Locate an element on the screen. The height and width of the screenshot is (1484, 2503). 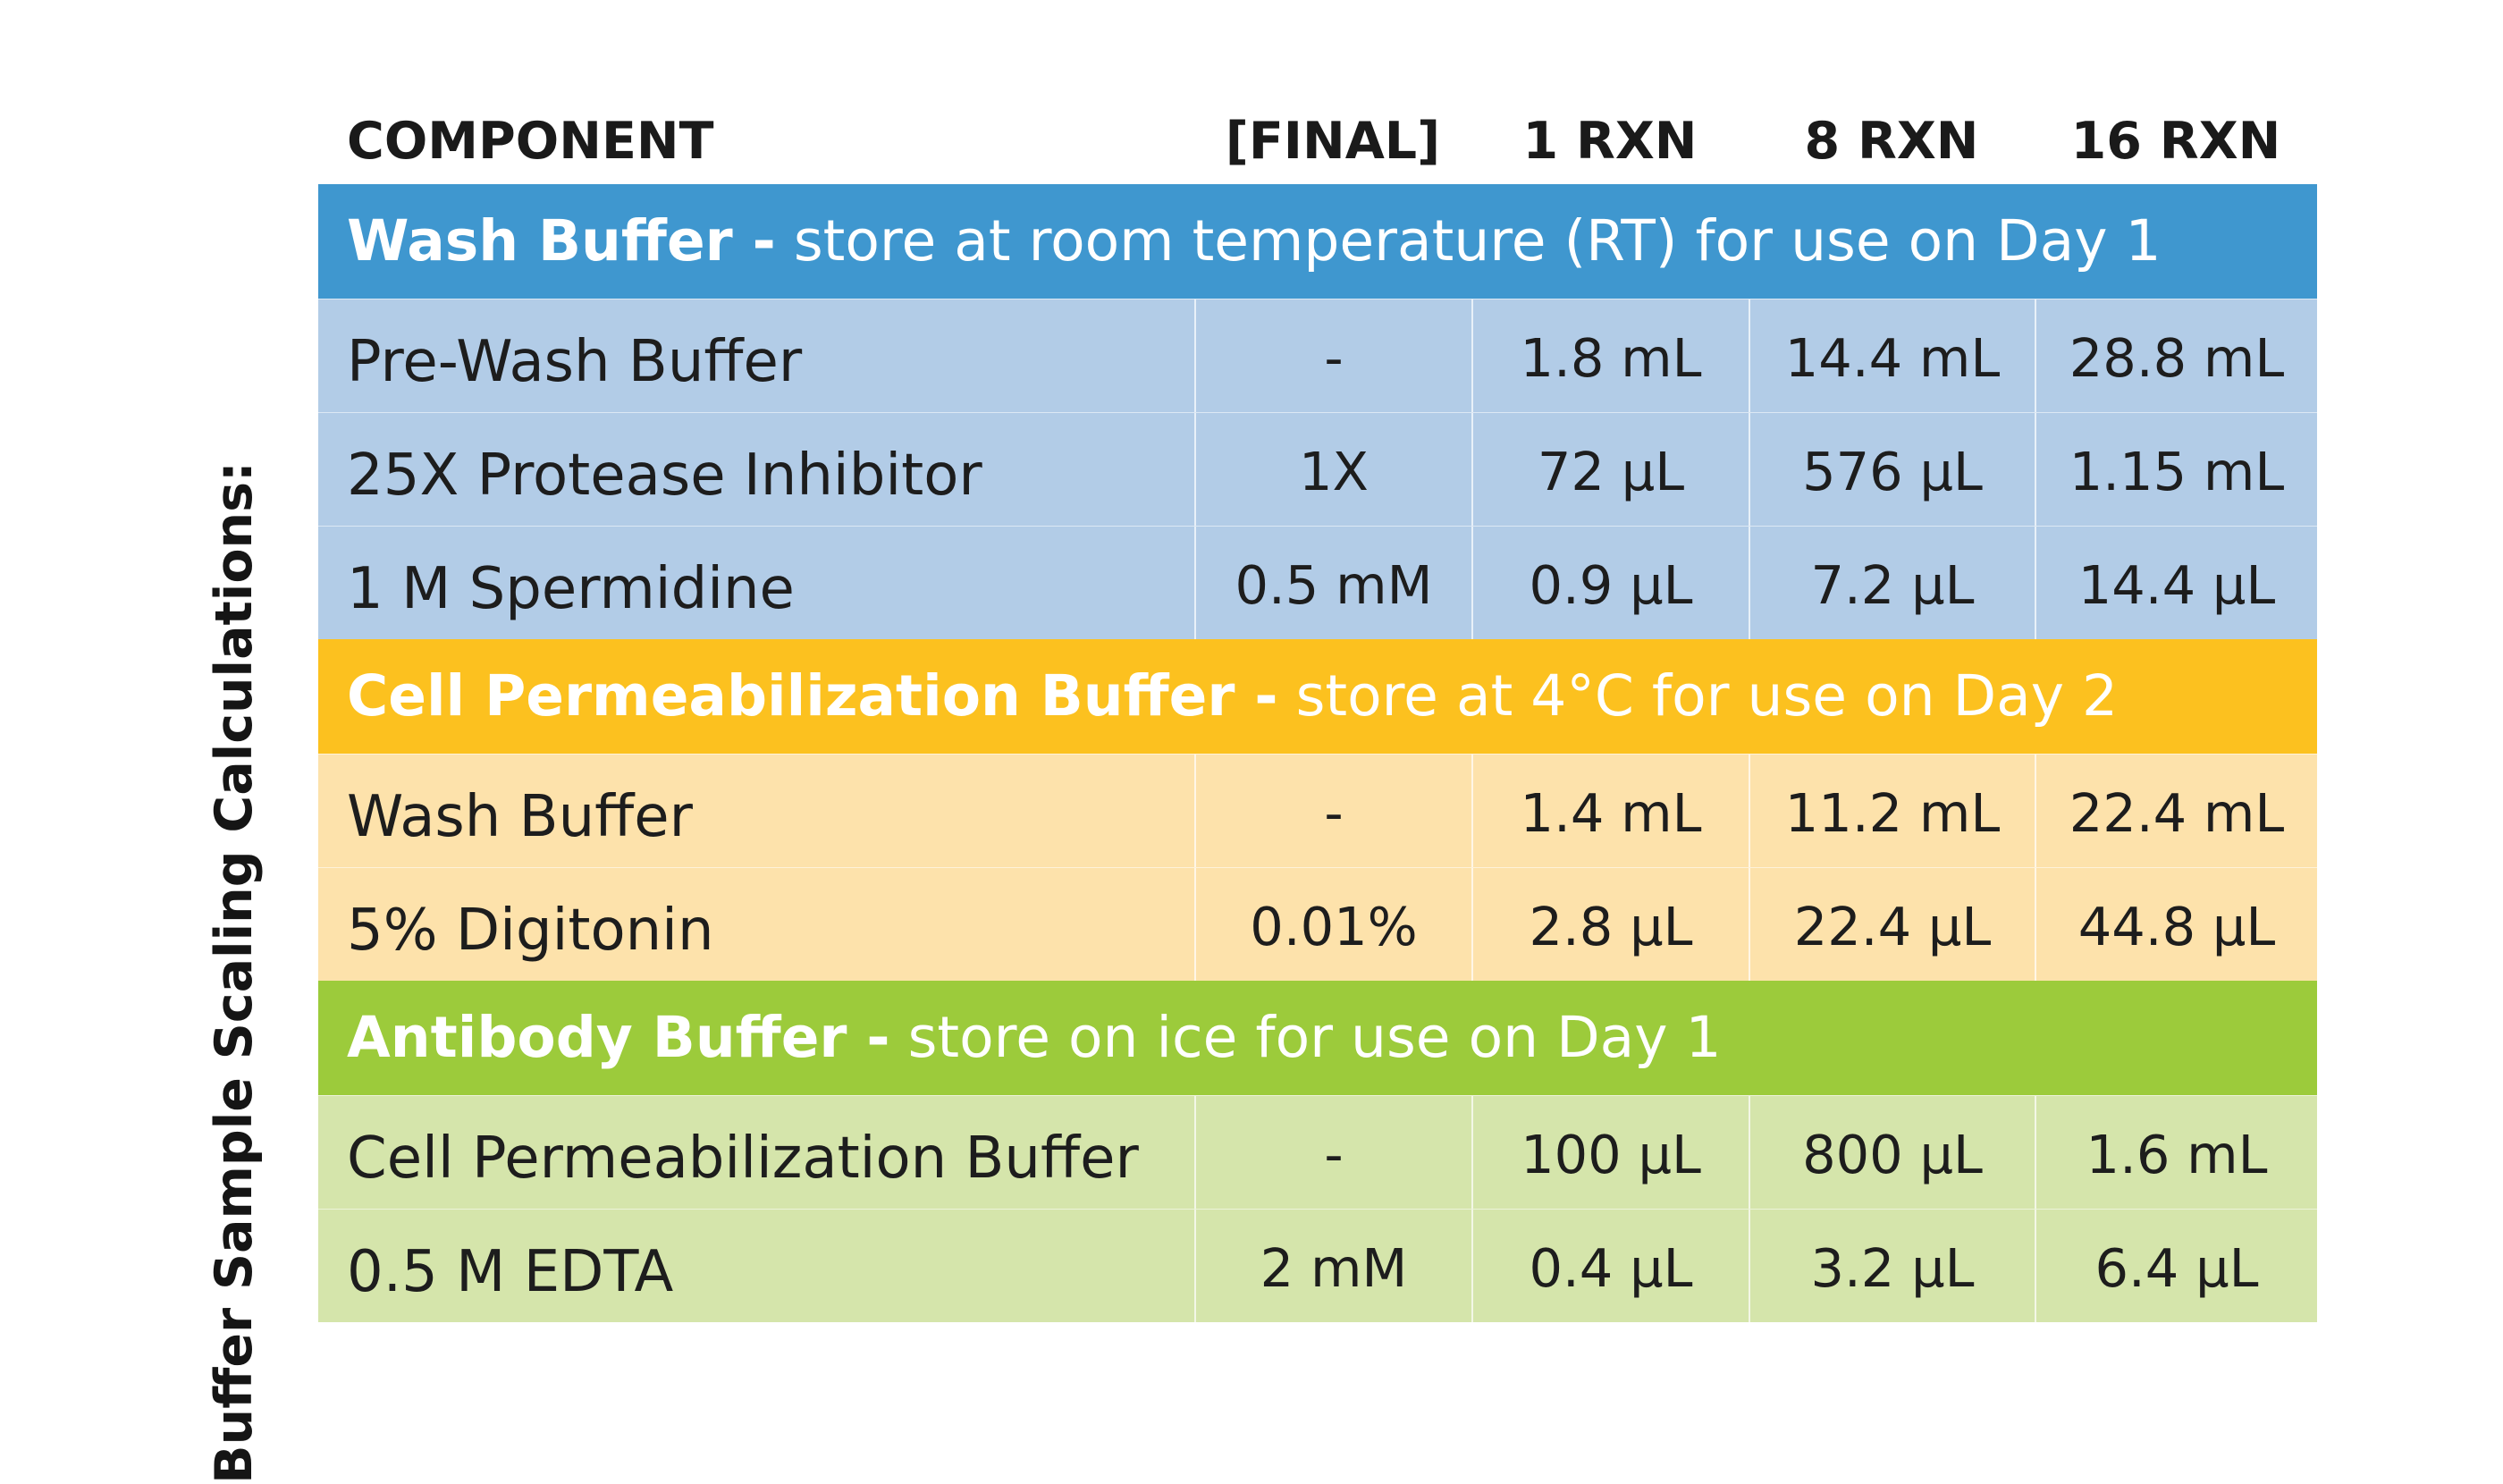
section-name: Cell Permeabilization Buffer - is located at coordinates (812, 696).